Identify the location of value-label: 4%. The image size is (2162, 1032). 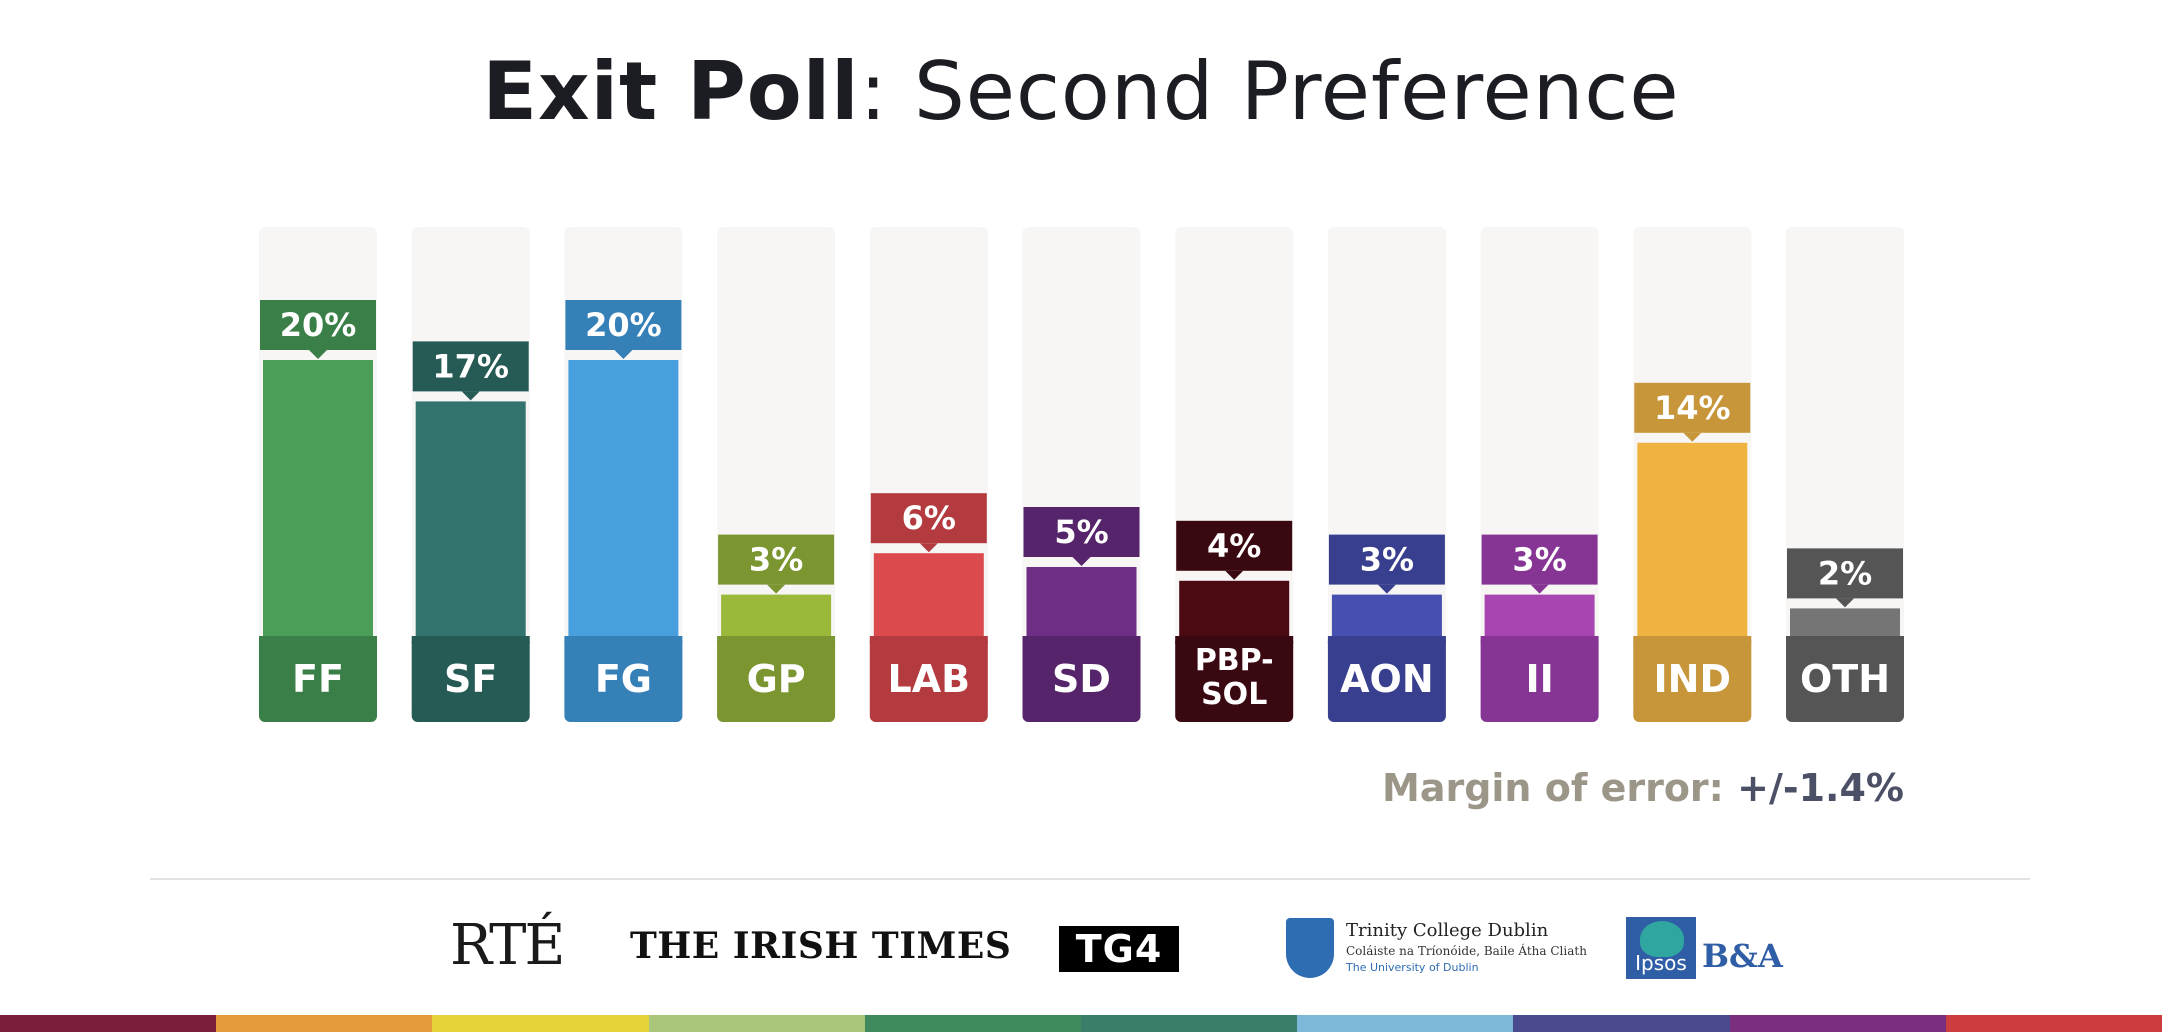
(1234, 546).